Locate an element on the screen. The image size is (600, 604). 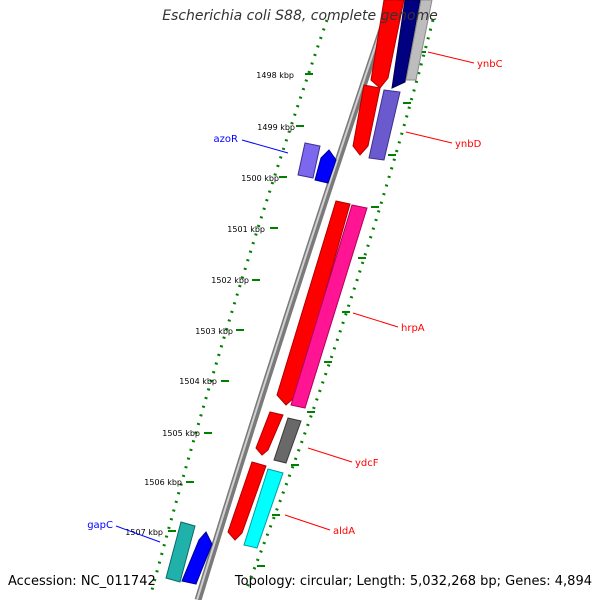
tick-group-1504: 1504 kbp is located at coordinates (204, 381).